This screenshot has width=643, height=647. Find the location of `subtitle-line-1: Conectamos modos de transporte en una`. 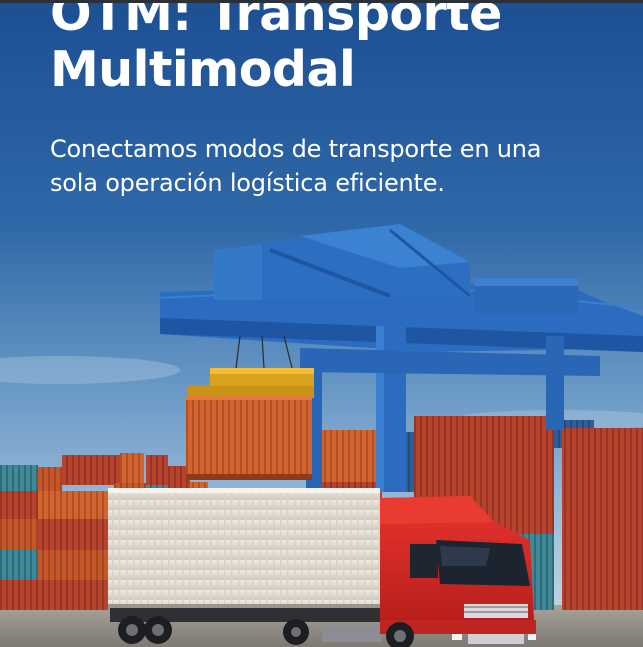

subtitle-line-1: Conectamos modos de transporte en una is located at coordinates (296, 149).